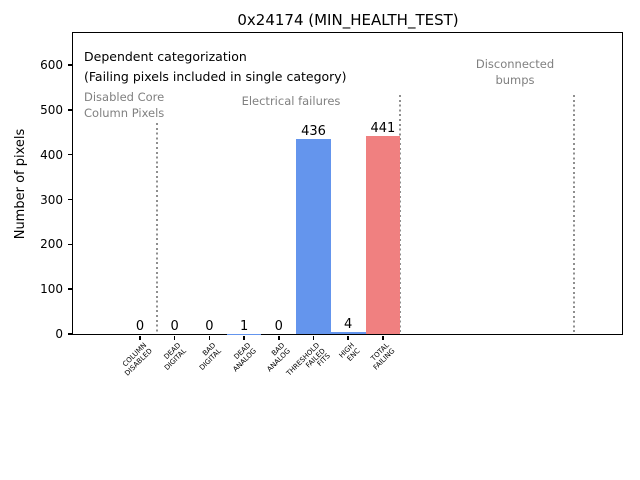 Image resolution: width=640 pixels, height=480 pixels. I want to click on x-tick-label: DEAD ANALOG, so click(244, 357).